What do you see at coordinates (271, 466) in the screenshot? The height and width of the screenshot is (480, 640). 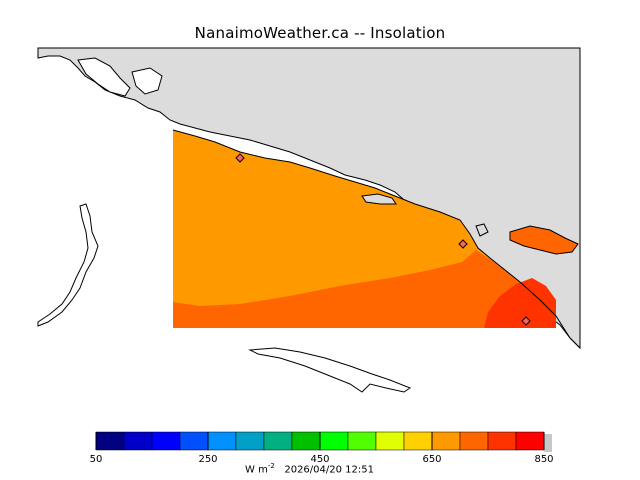 I see `units-exponent: -2` at bounding box center [271, 466].